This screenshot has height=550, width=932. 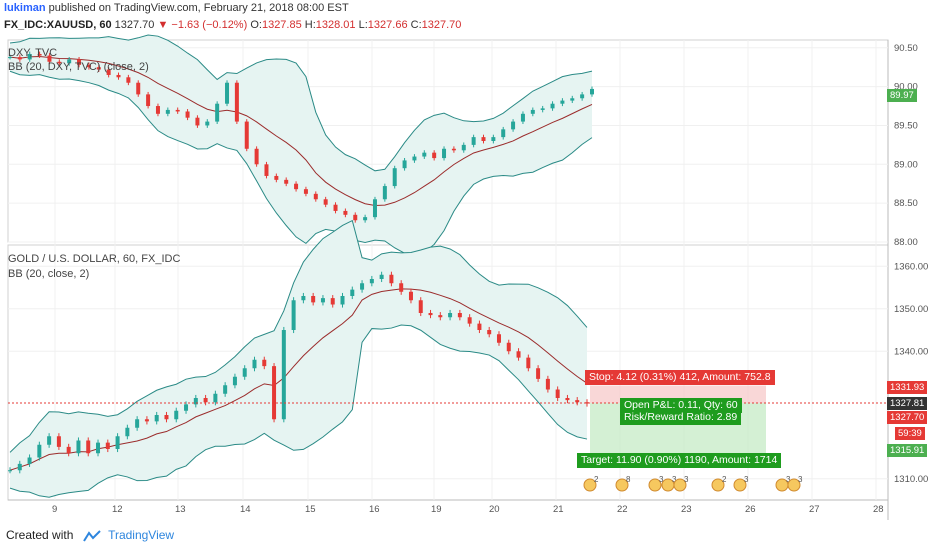 What do you see at coordinates (281, 25) in the screenshot?
I see `open-value: 1327.85` at bounding box center [281, 25].